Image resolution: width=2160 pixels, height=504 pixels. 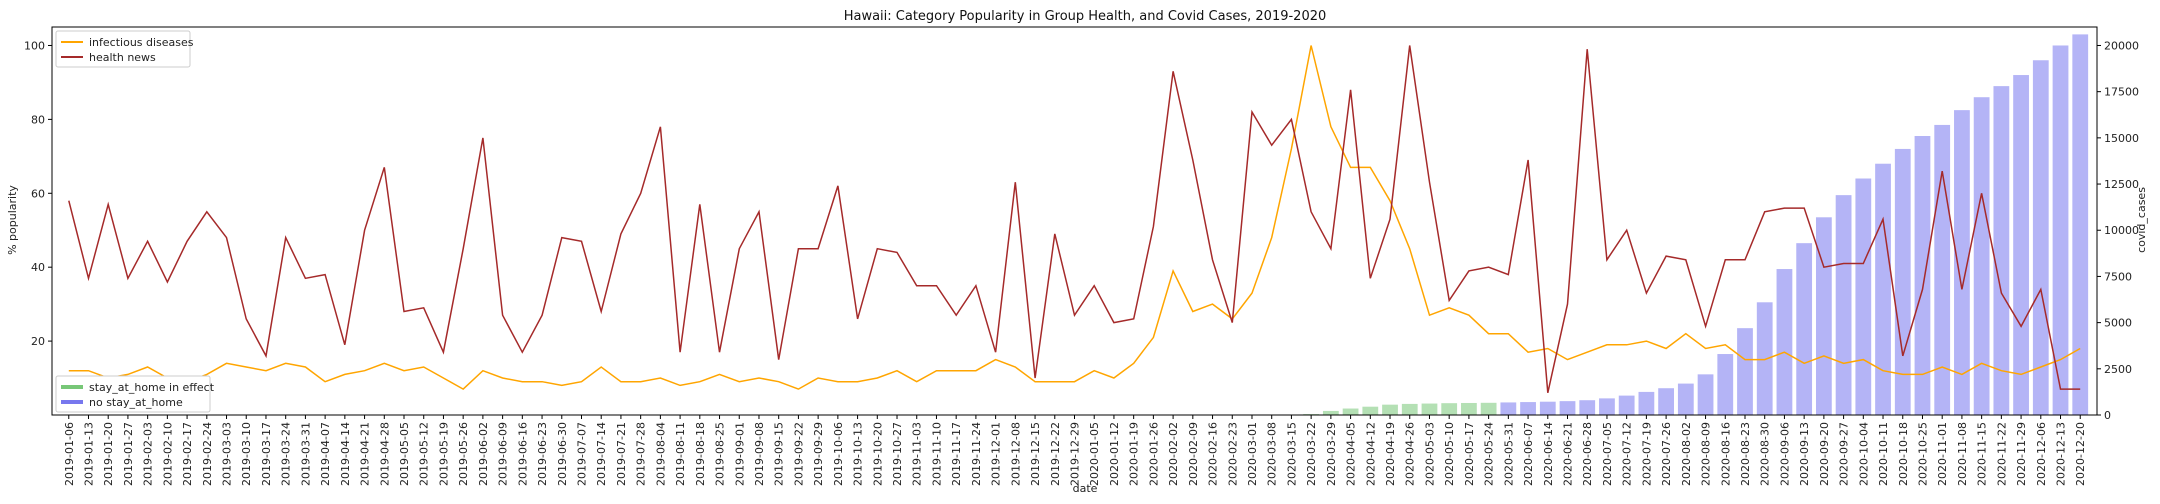 What do you see at coordinates (503, 454) in the screenshot?
I see `x-tick-label: 2019-06-09` at bounding box center [503, 454].